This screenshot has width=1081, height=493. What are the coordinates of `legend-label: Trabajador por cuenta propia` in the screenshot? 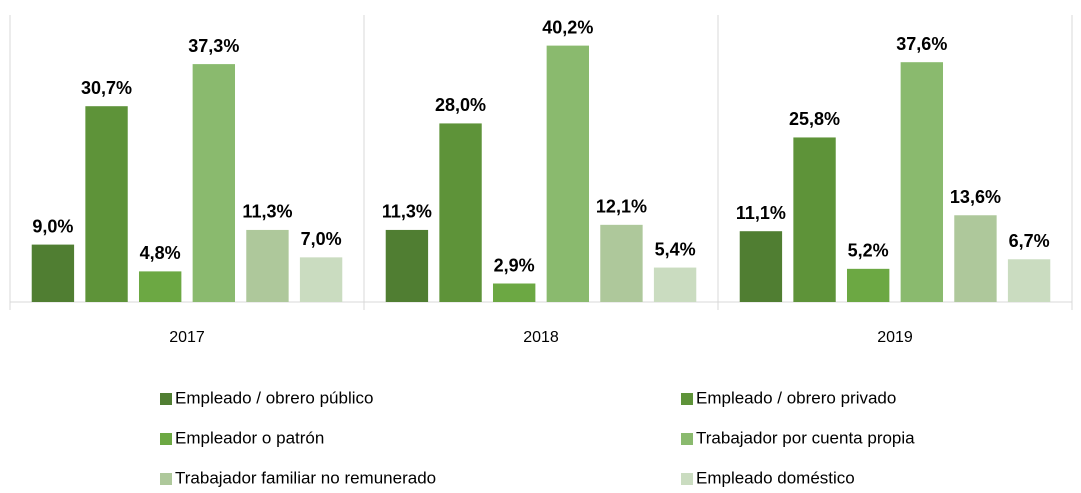 It's located at (805, 437).